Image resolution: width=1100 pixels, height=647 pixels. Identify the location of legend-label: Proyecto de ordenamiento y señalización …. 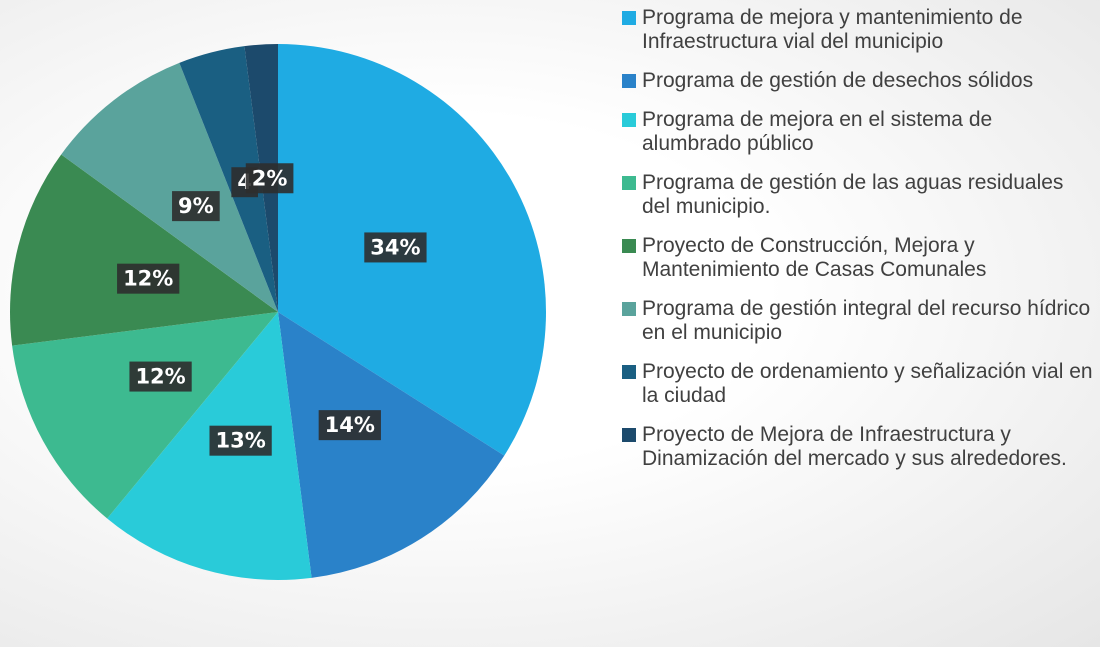
(867, 383).